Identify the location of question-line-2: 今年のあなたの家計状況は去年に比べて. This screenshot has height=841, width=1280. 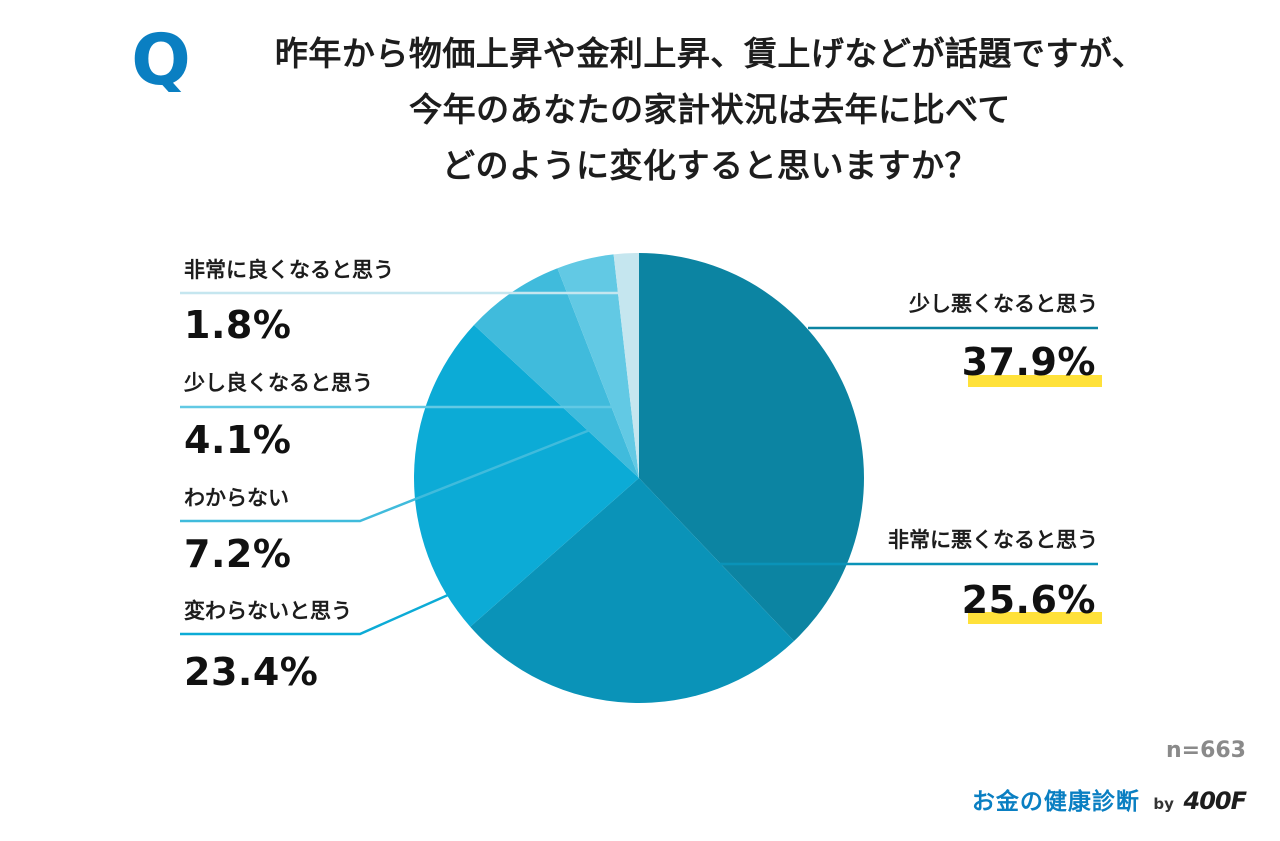
(710, 109).